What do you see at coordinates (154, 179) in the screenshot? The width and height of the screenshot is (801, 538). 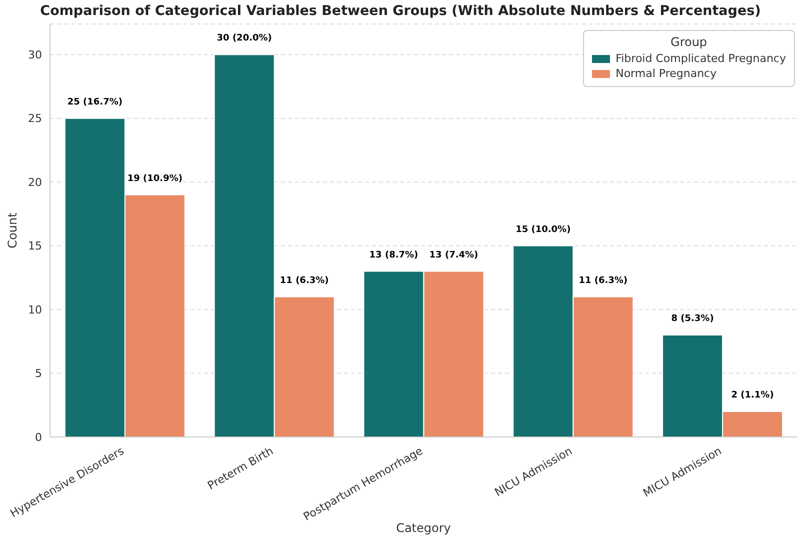 I see `data-label: 19 (10.9%)` at bounding box center [154, 179].